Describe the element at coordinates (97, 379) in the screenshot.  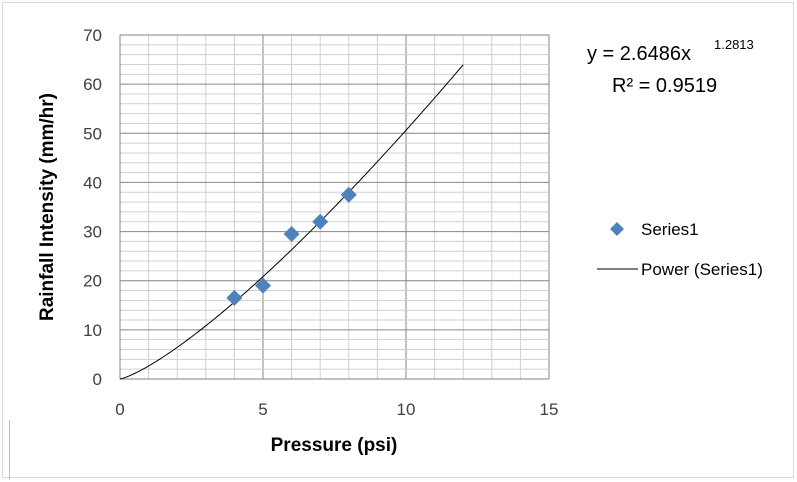
I see `y-tick-label: 0` at that location.